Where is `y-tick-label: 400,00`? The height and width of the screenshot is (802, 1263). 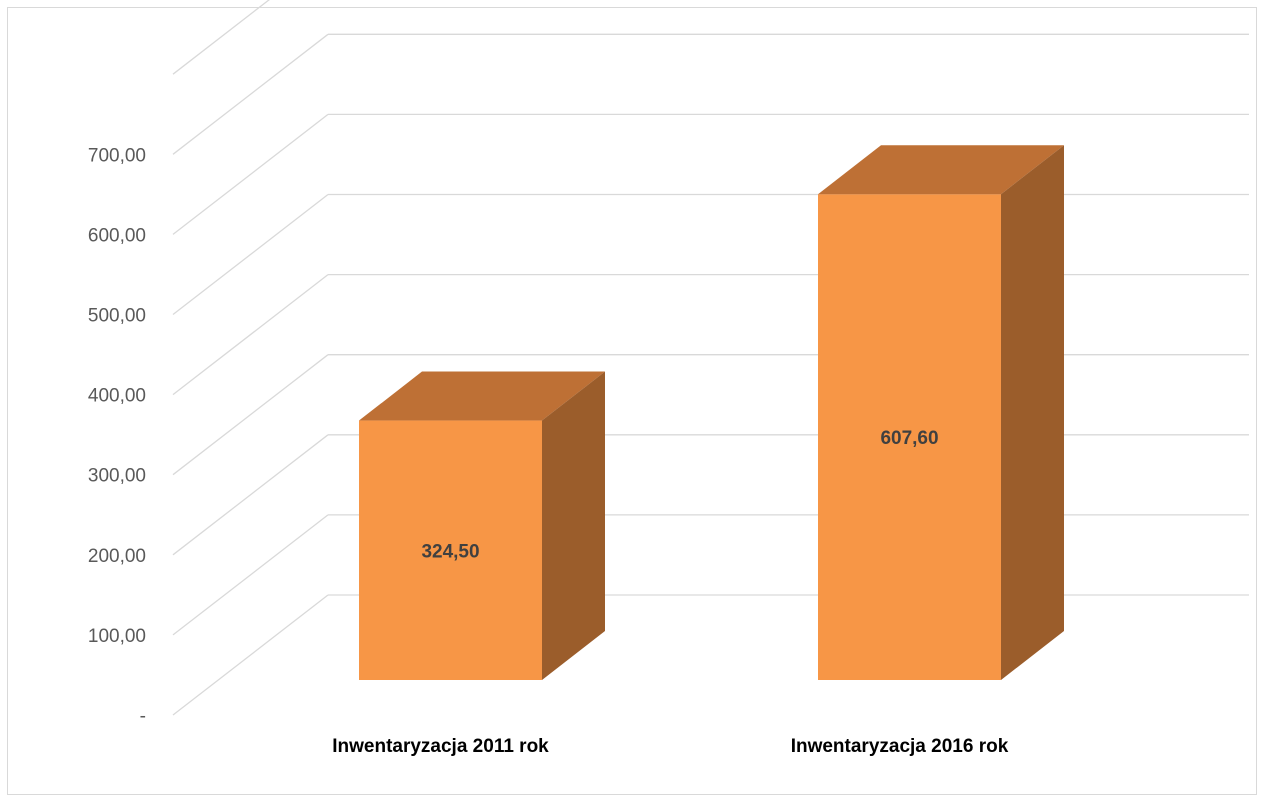 y-tick-label: 400,00 is located at coordinates (117, 396).